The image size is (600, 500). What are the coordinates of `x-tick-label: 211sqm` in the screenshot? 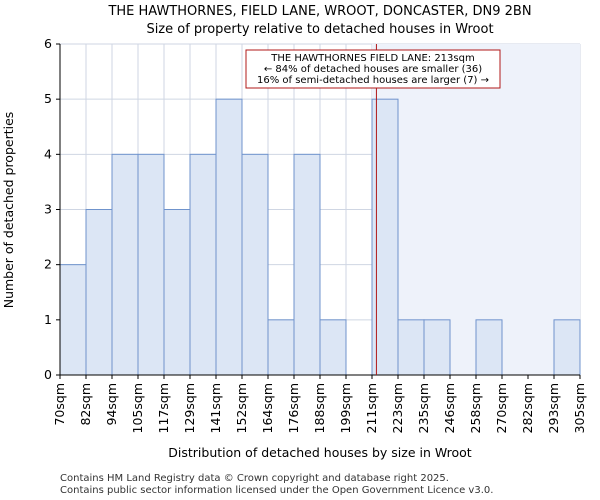 It's located at (371, 408).